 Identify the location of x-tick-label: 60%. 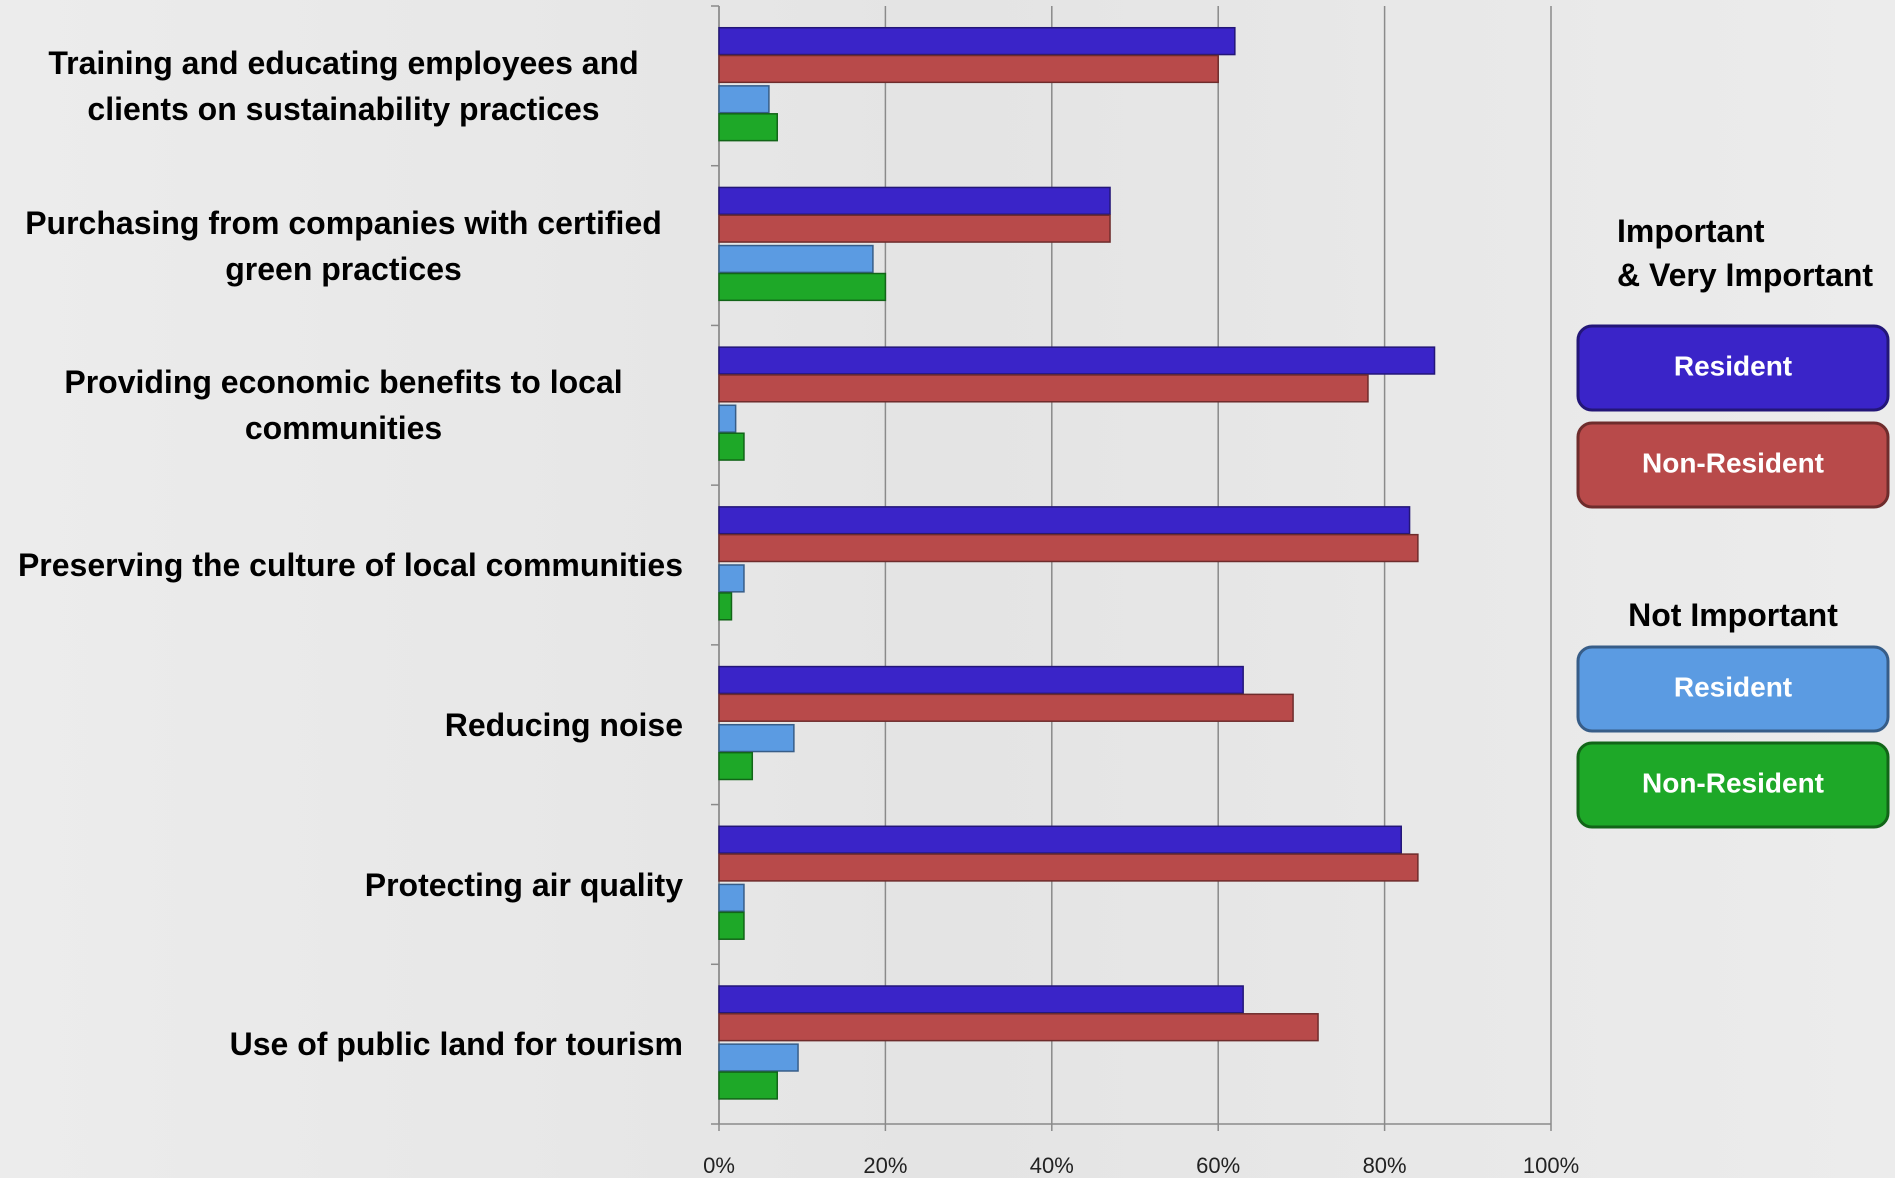
(1218, 1165).